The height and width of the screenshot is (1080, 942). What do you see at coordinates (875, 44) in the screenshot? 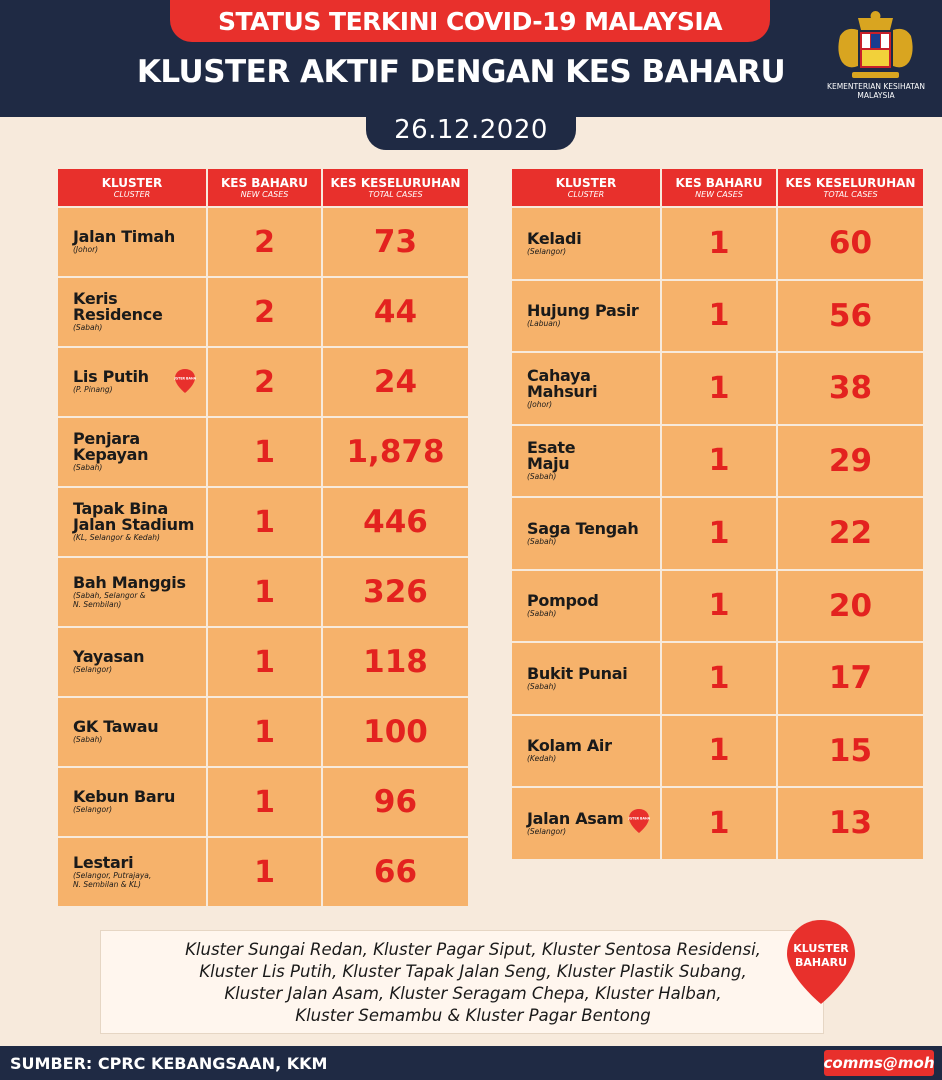
I see `malaysia-coat-of-arms-icon` at bounding box center [875, 44].